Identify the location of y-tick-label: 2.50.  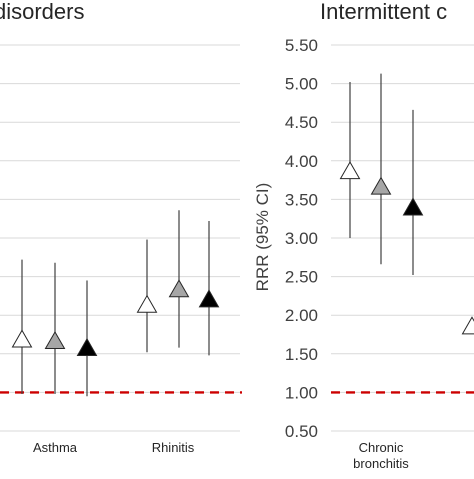
(301, 277).